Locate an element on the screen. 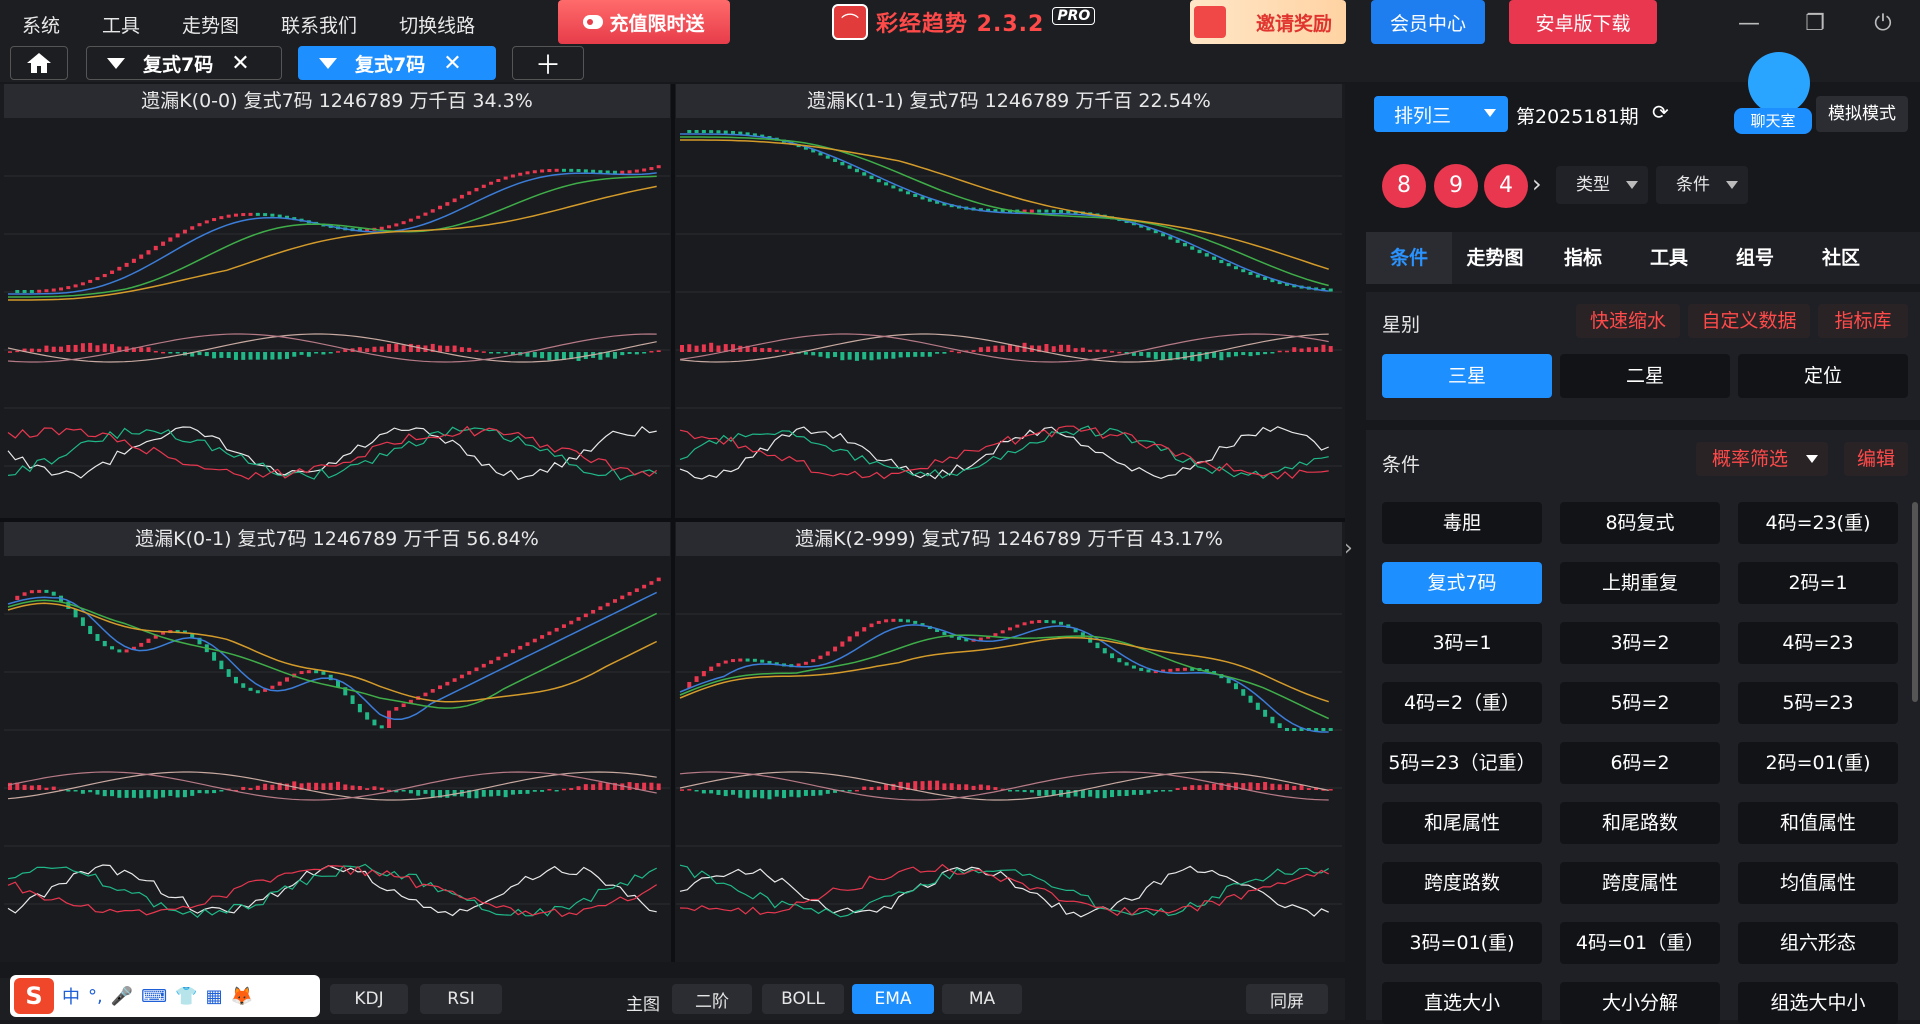 This screenshot has height=1024, width=1920. condition-item: 组选大中小 is located at coordinates (1818, 1003).